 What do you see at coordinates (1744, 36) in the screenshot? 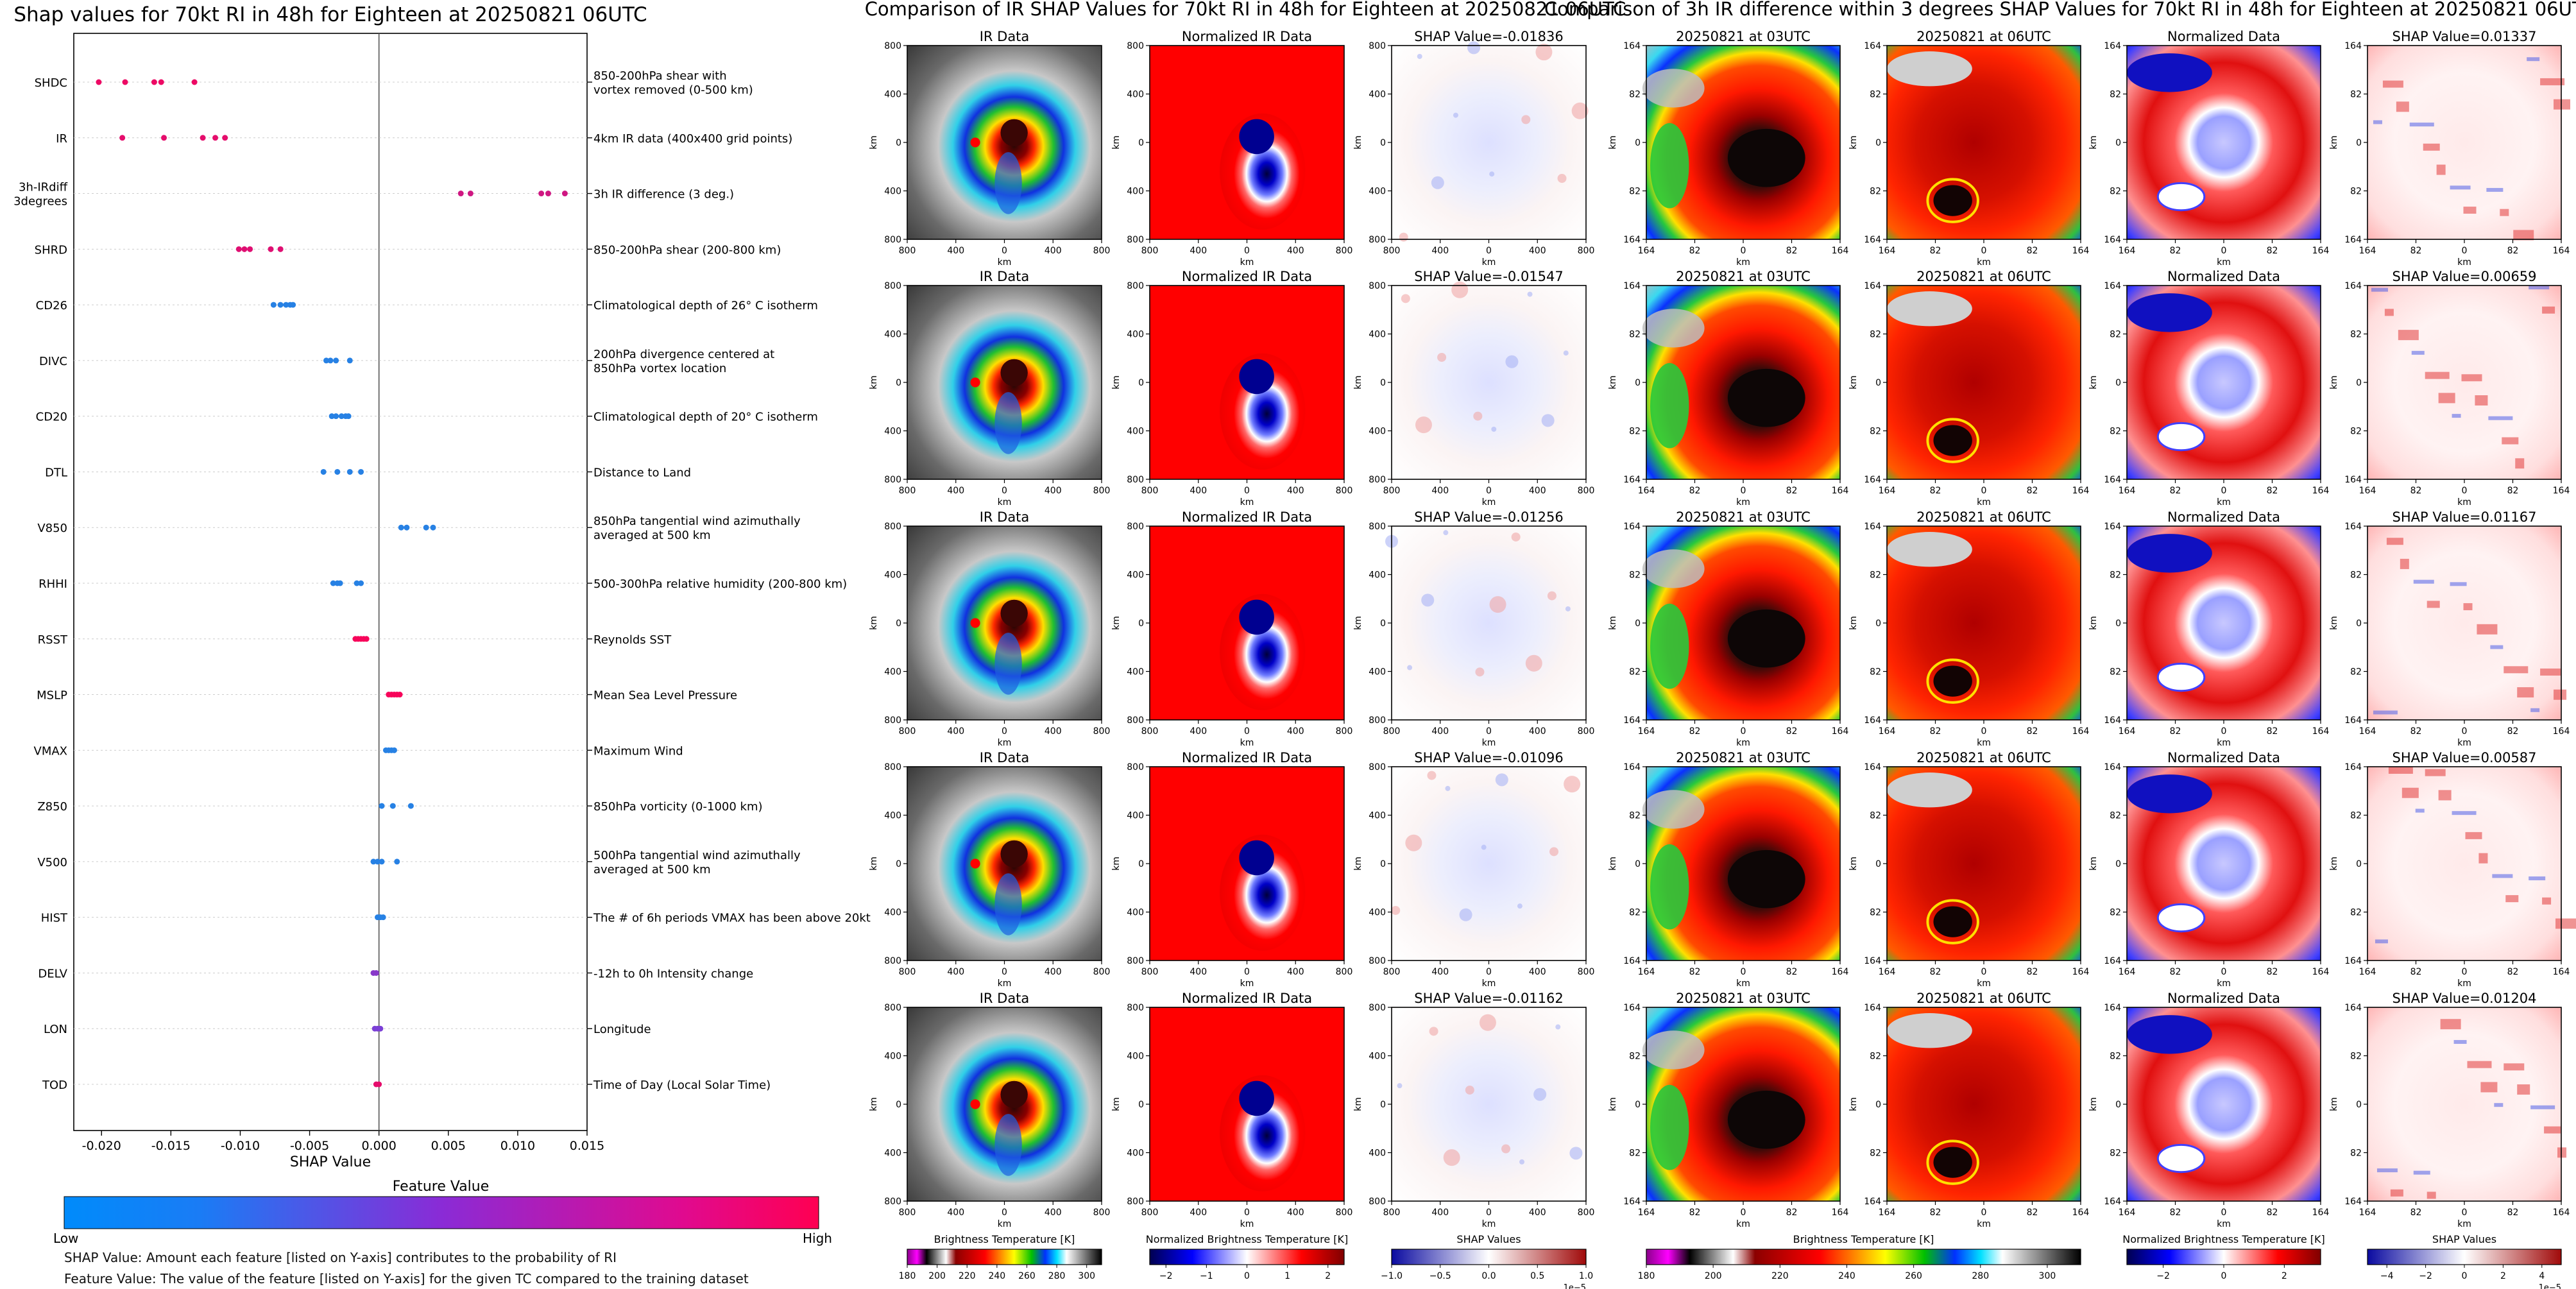
I see `image-panel-title: 20250821 at 03UTC` at bounding box center [1744, 36].